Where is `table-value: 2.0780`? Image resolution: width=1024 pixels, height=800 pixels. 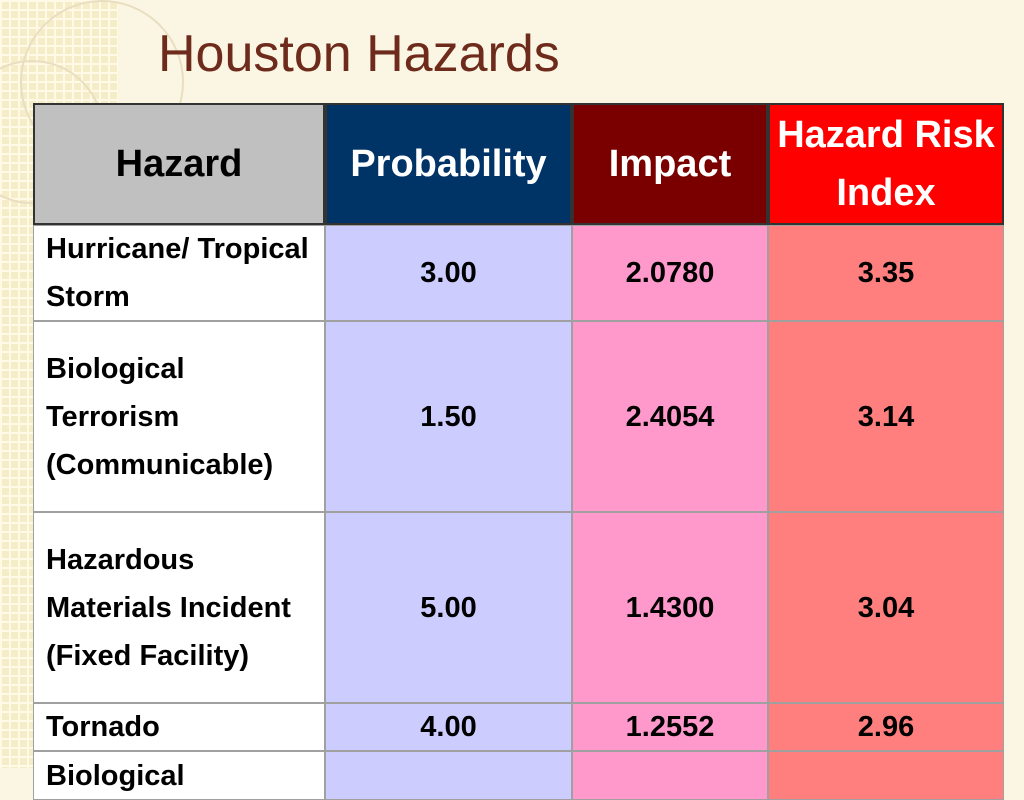
table-value: 2.0780 is located at coordinates (670, 273).